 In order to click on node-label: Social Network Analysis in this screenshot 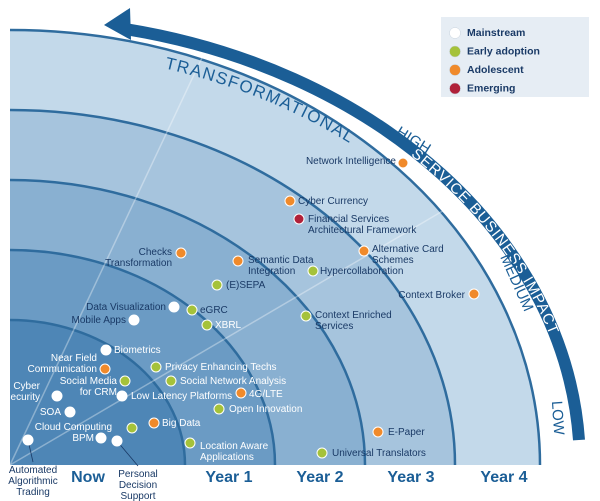, I will do `click(233, 381)`.